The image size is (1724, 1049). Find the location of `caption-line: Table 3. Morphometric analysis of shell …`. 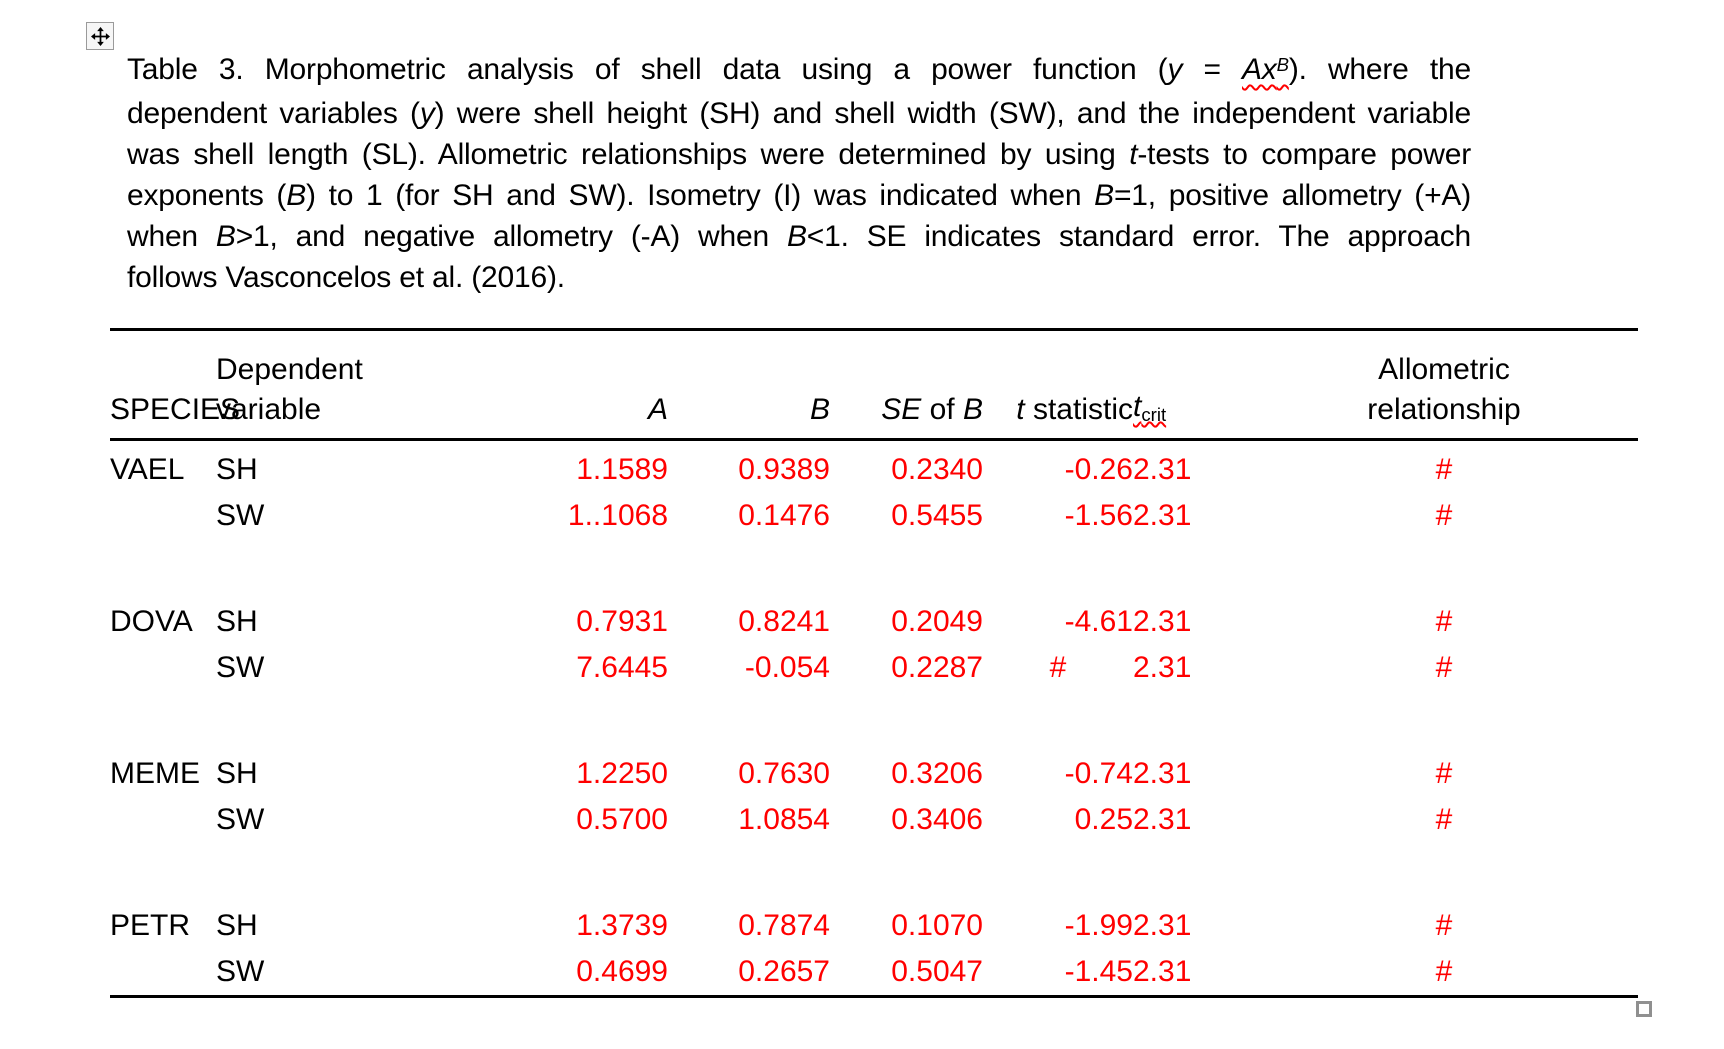

caption-line: Table 3. Morphometric analysis of shell … is located at coordinates (799, 71).